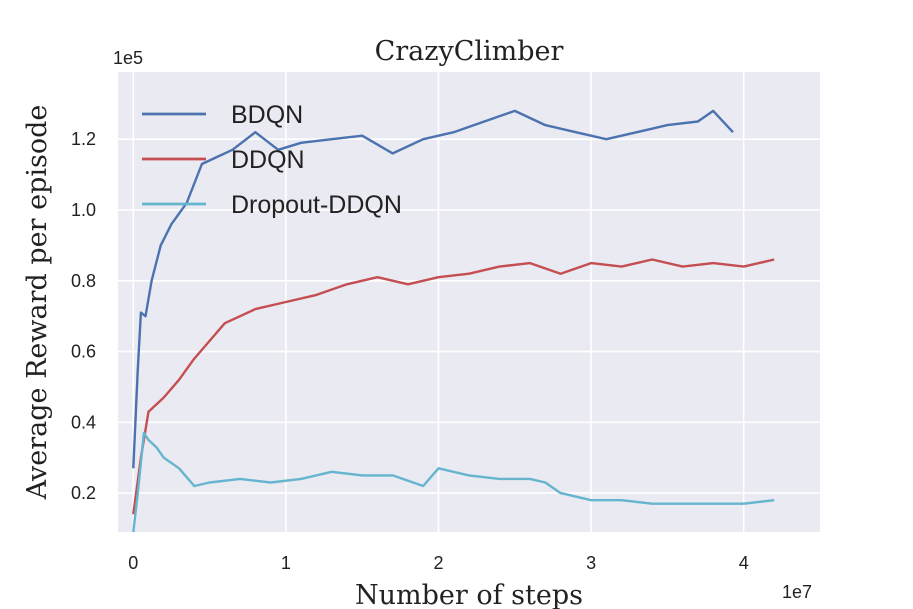 This screenshot has width=913, height=609. What do you see at coordinates (83, 316) in the screenshot?
I see `y-ticks: 0.2 0.4 0.6 0.8 1.0 1.2` at bounding box center [83, 316].